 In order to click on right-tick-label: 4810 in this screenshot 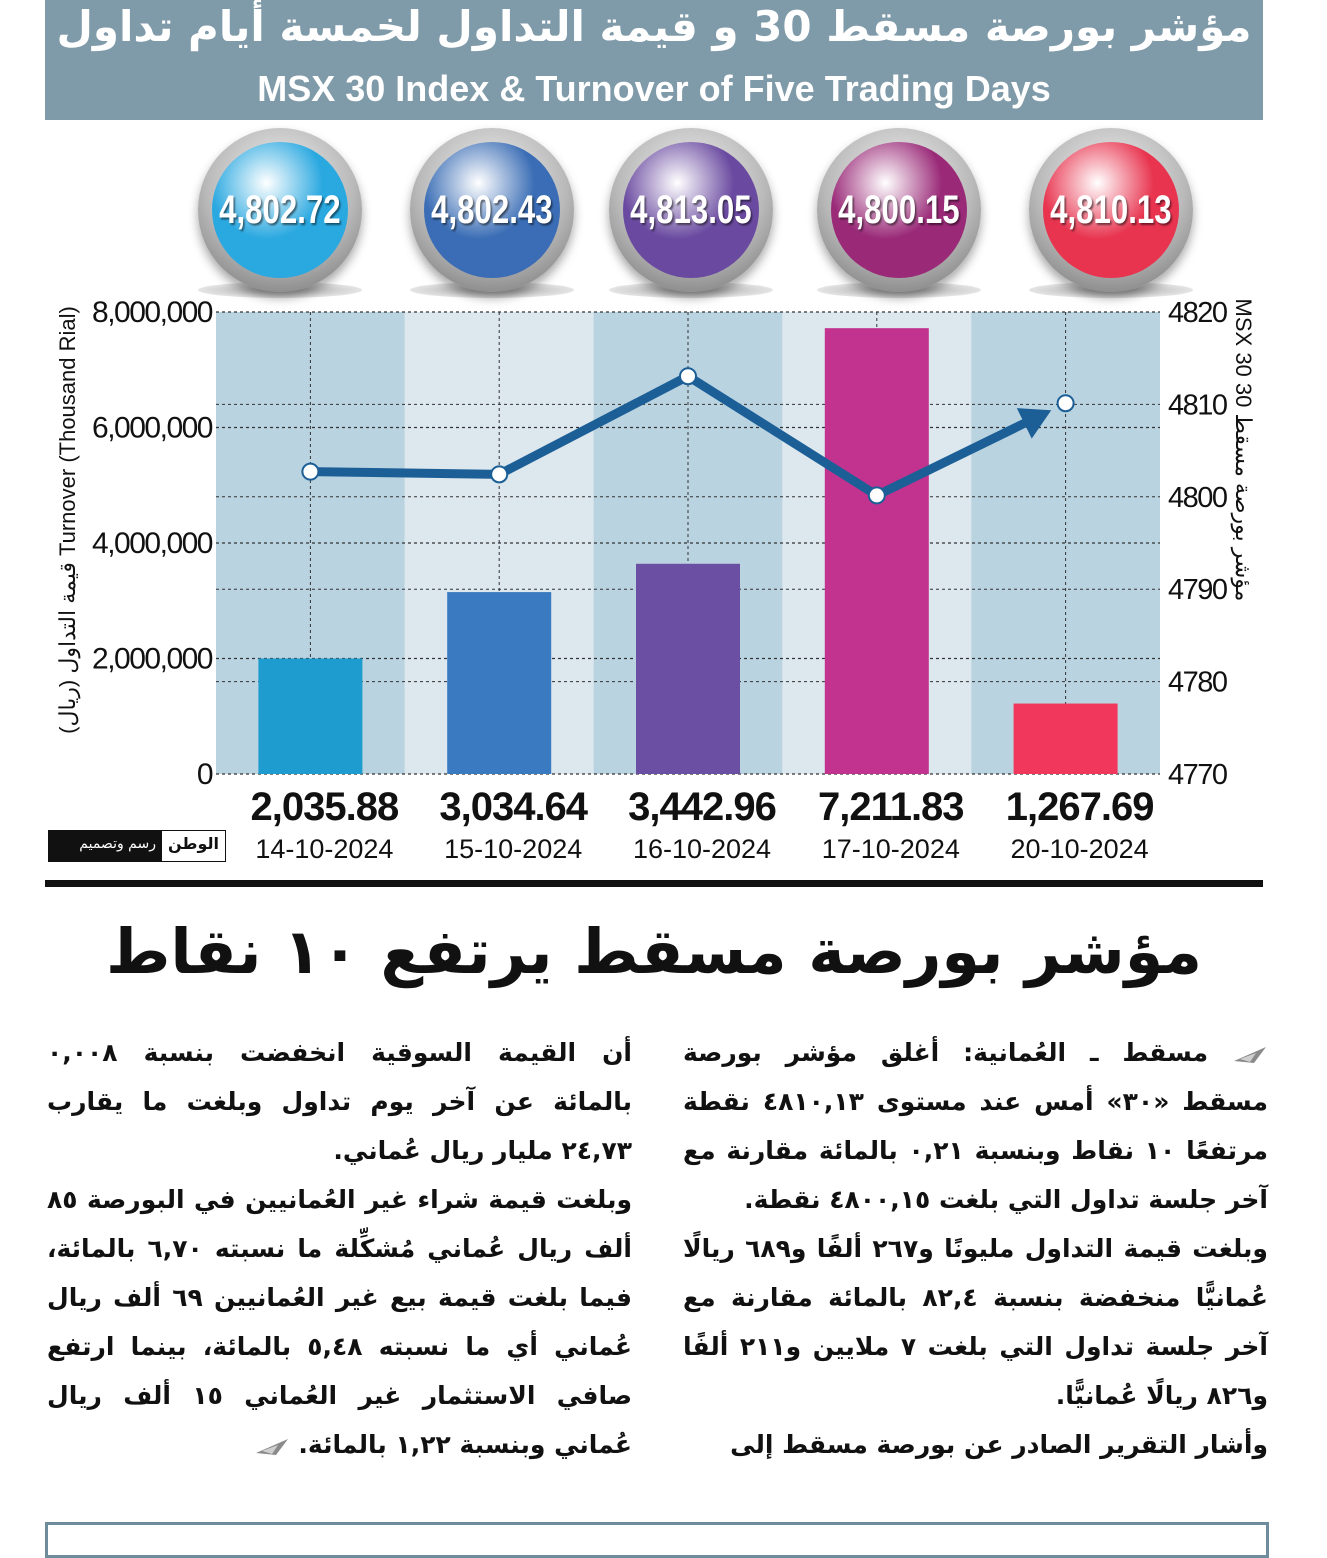, I will do `click(1197, 405)`.